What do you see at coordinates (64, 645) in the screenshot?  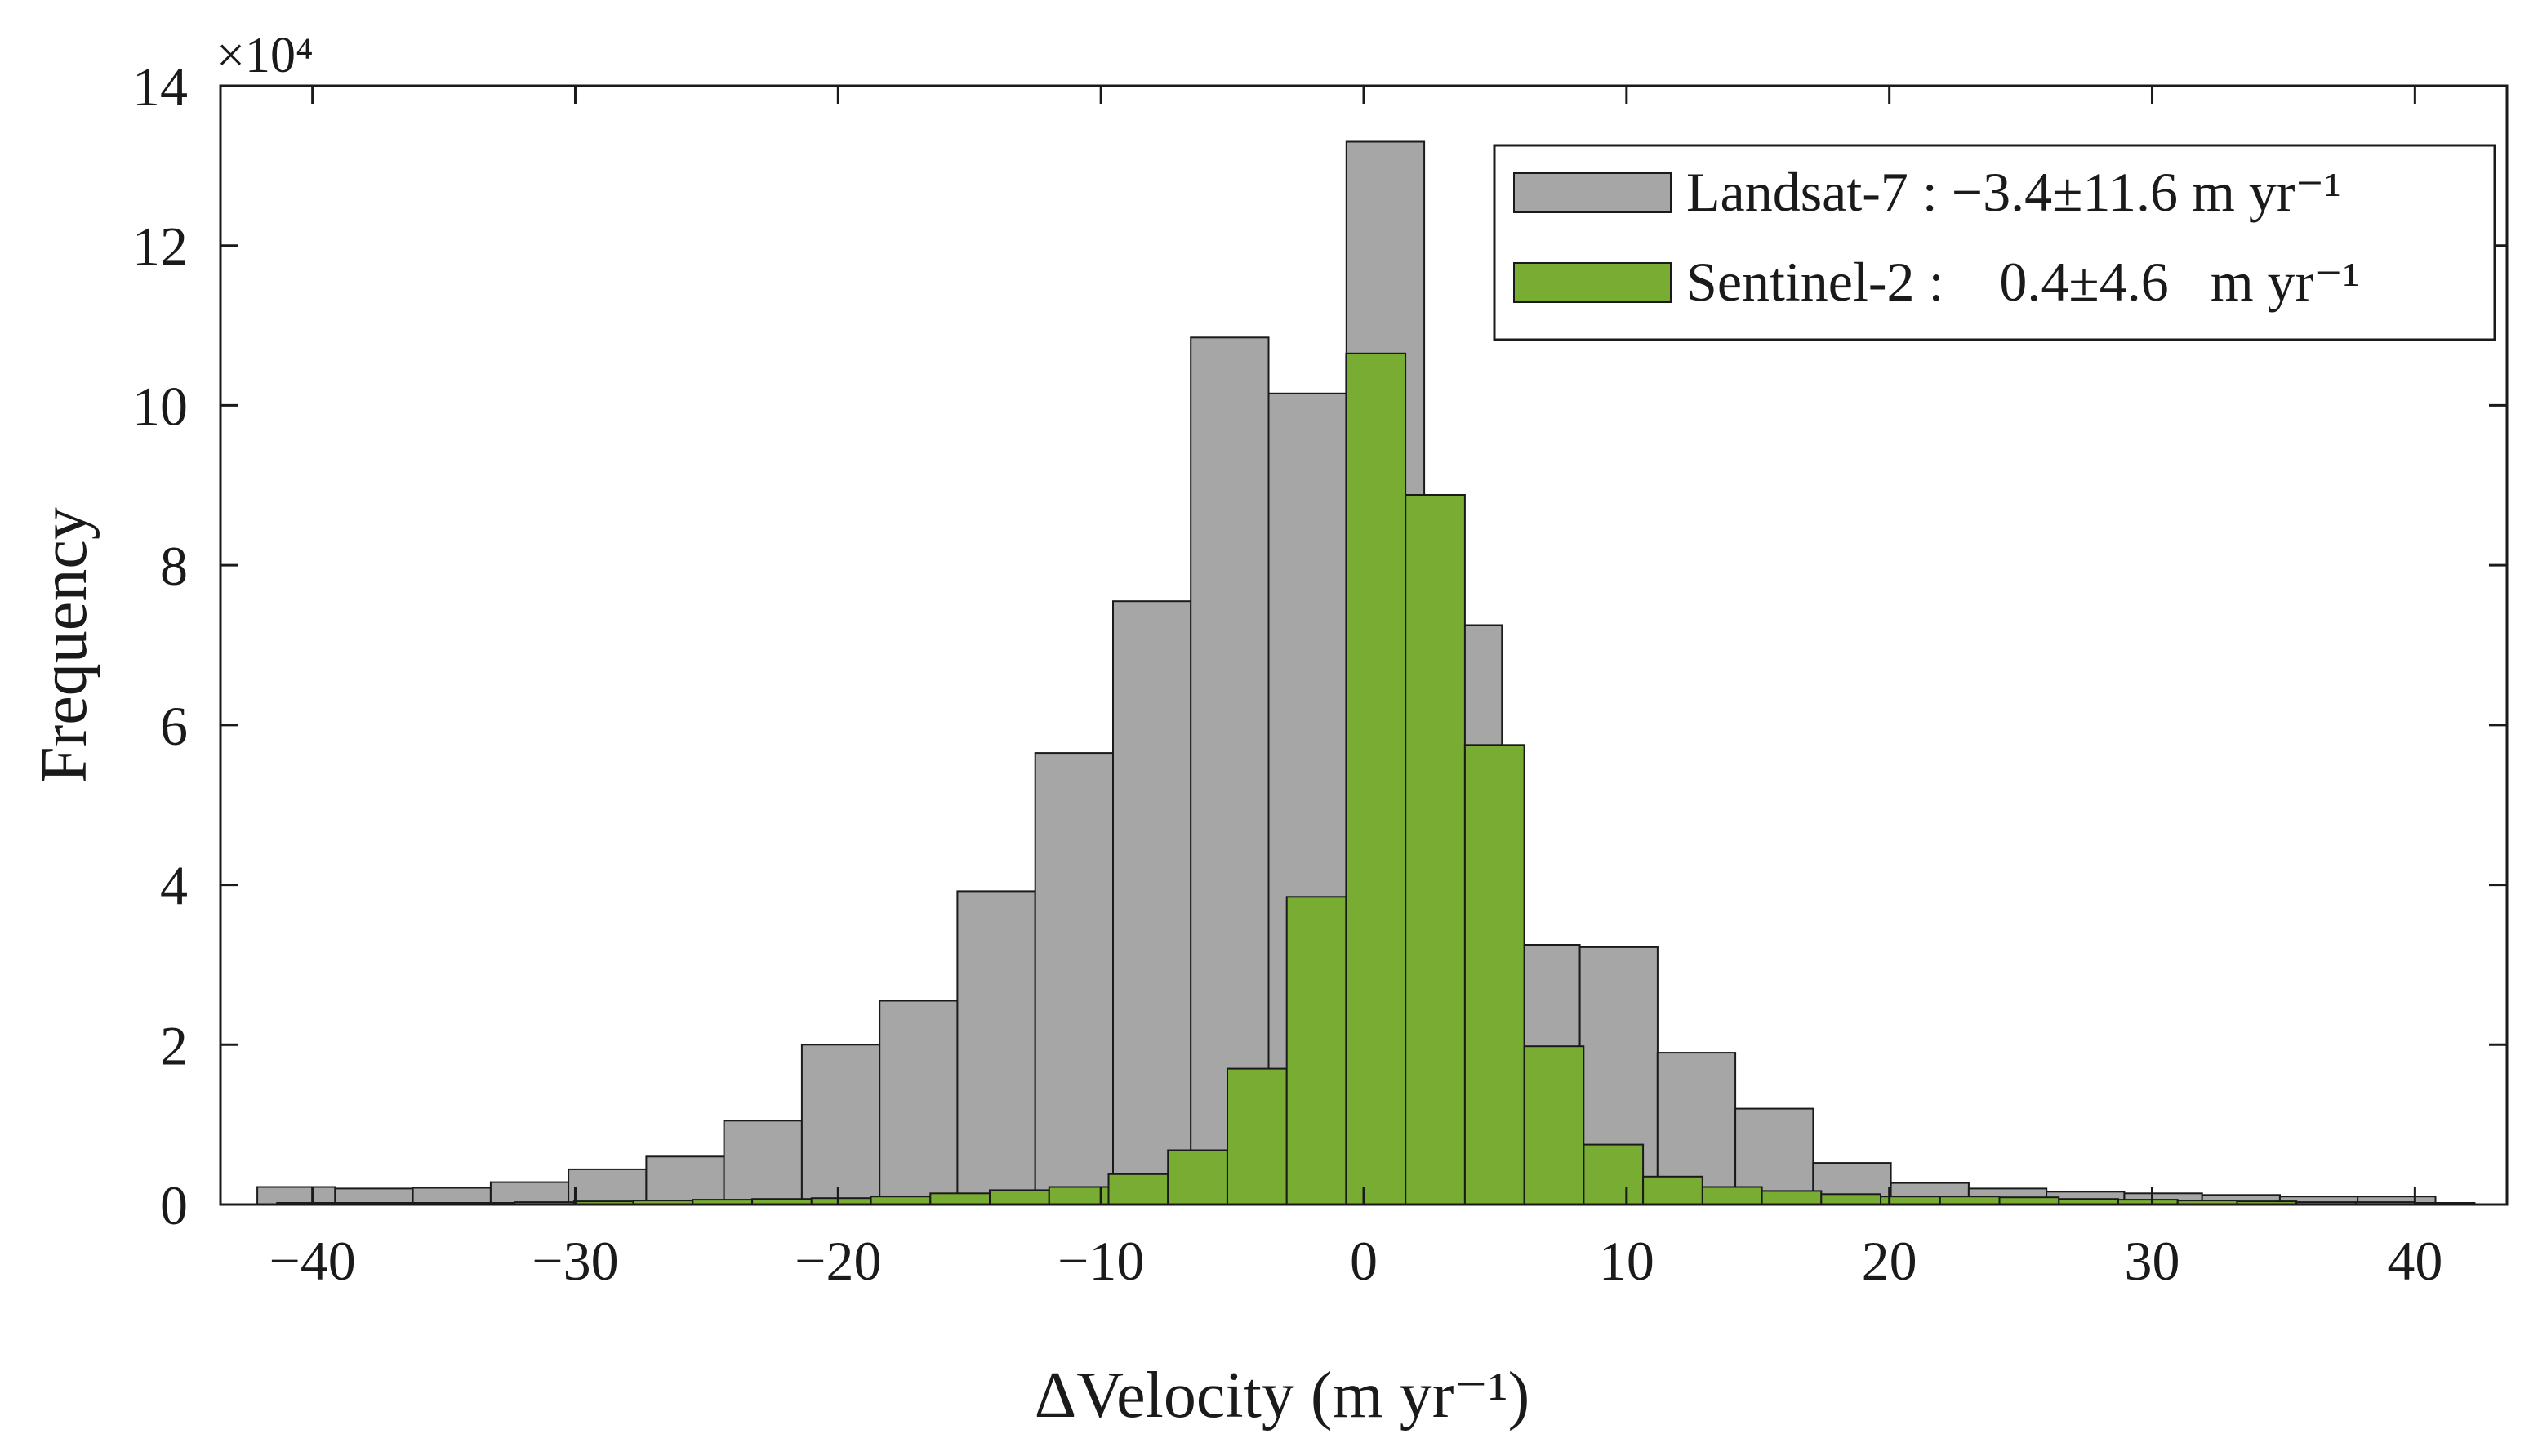 I see `y-axis-title: Frequency` at bounding box center [64, 645].